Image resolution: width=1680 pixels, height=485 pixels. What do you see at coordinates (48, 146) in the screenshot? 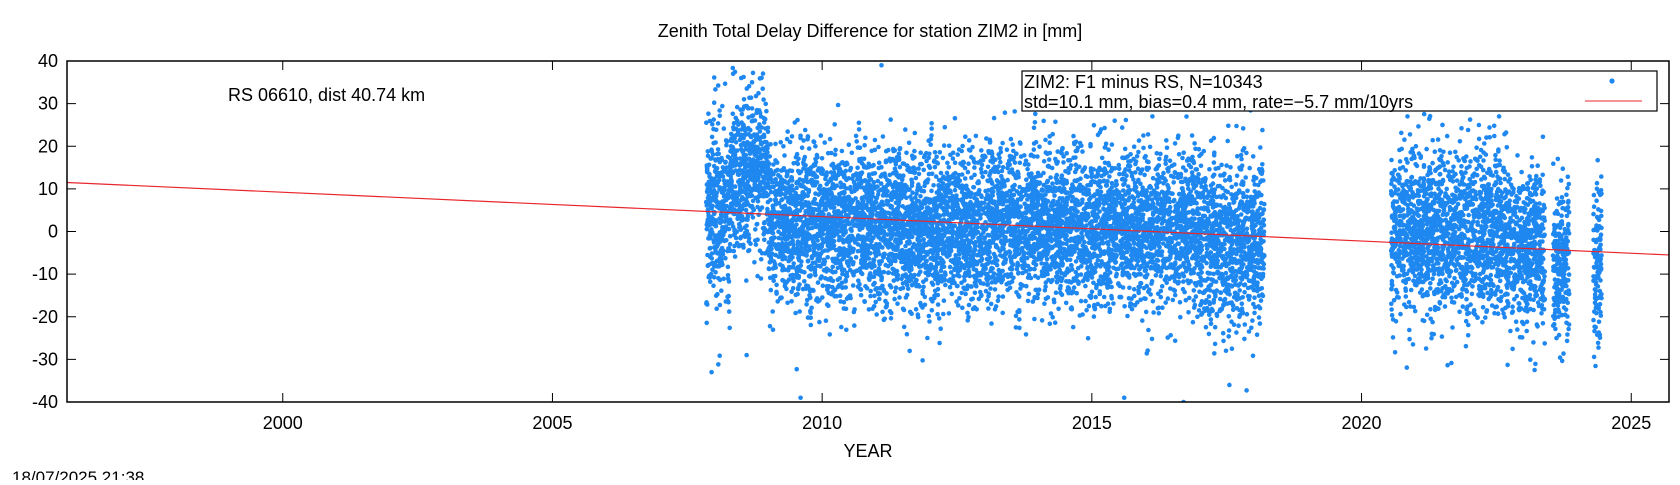
I see `y-tick-label: 20` at bounding box center [48, 146].